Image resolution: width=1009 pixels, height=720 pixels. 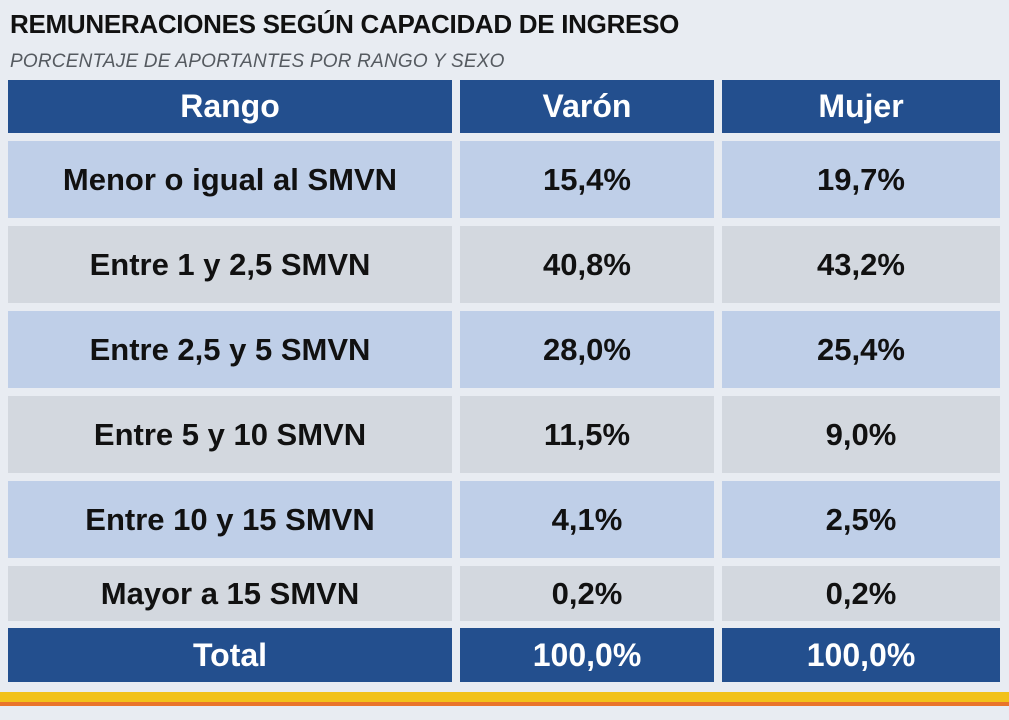 What do you see at coordinates (587, 106) in the screenshot?
I see `header-cell-varon: Varón` at bounding box center [587, 106].